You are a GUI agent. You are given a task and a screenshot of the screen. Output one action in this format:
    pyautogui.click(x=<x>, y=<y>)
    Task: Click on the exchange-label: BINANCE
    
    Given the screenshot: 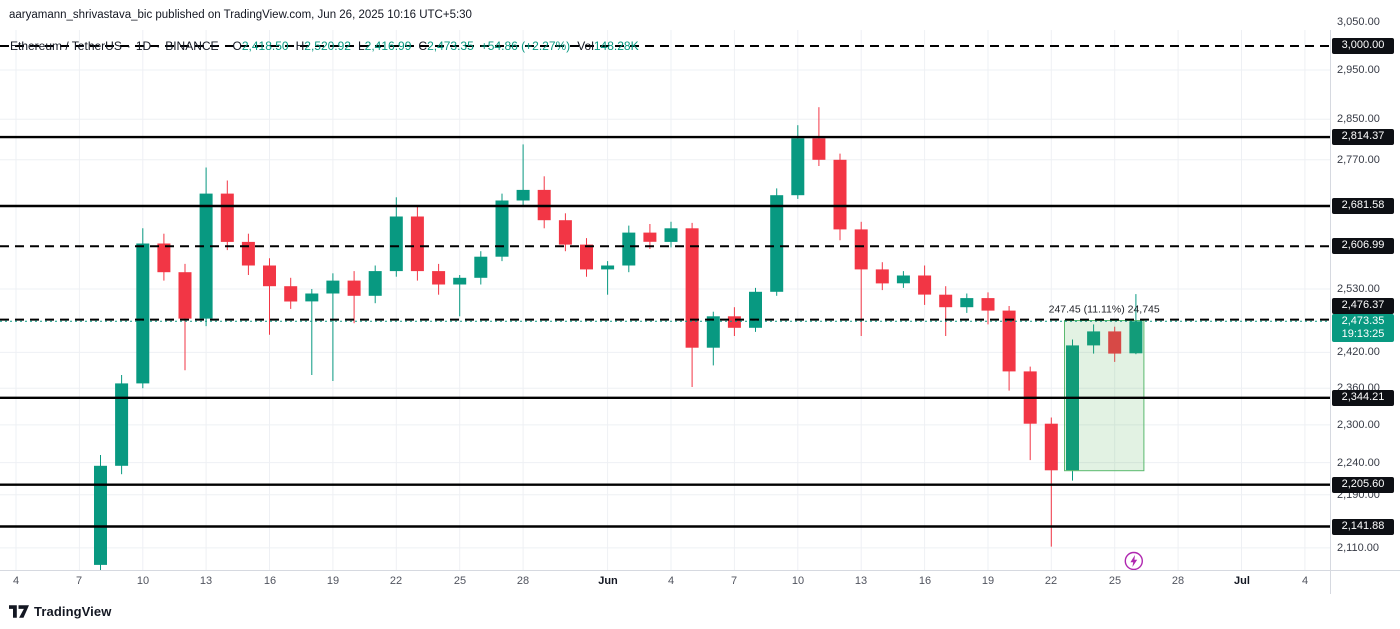 What is the action you would take?
    pyautogui.click(x=192, y=46)
    